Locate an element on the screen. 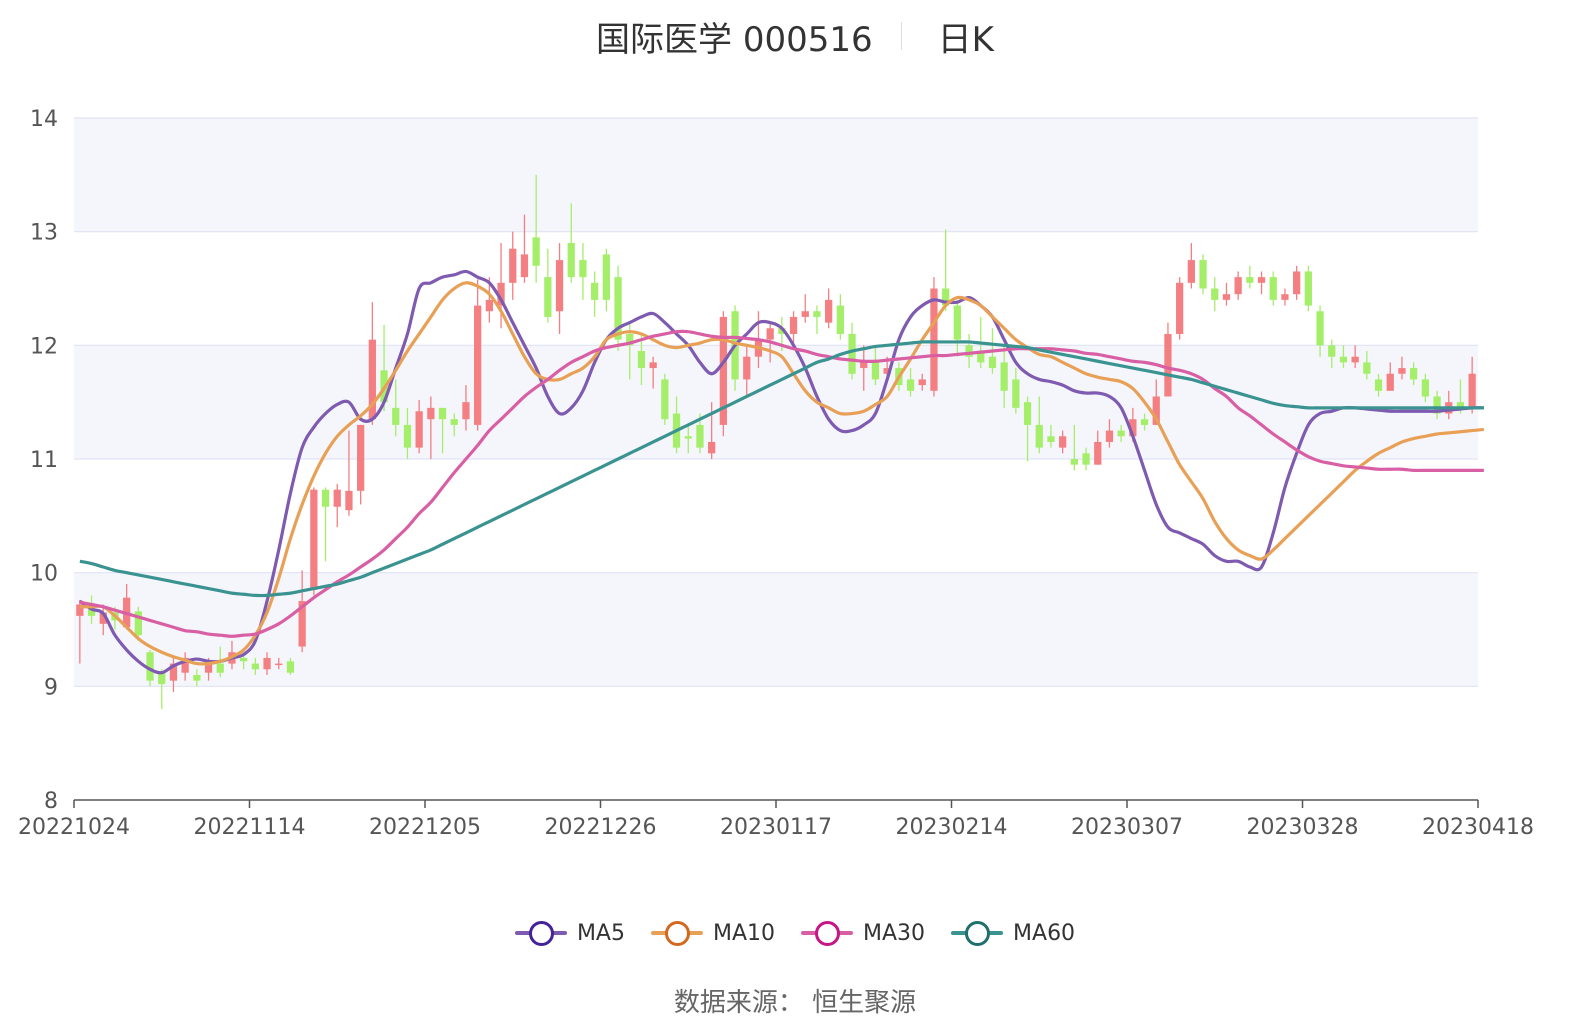  legend-item-ma10: MA10 is located at coordinates (712, 933).